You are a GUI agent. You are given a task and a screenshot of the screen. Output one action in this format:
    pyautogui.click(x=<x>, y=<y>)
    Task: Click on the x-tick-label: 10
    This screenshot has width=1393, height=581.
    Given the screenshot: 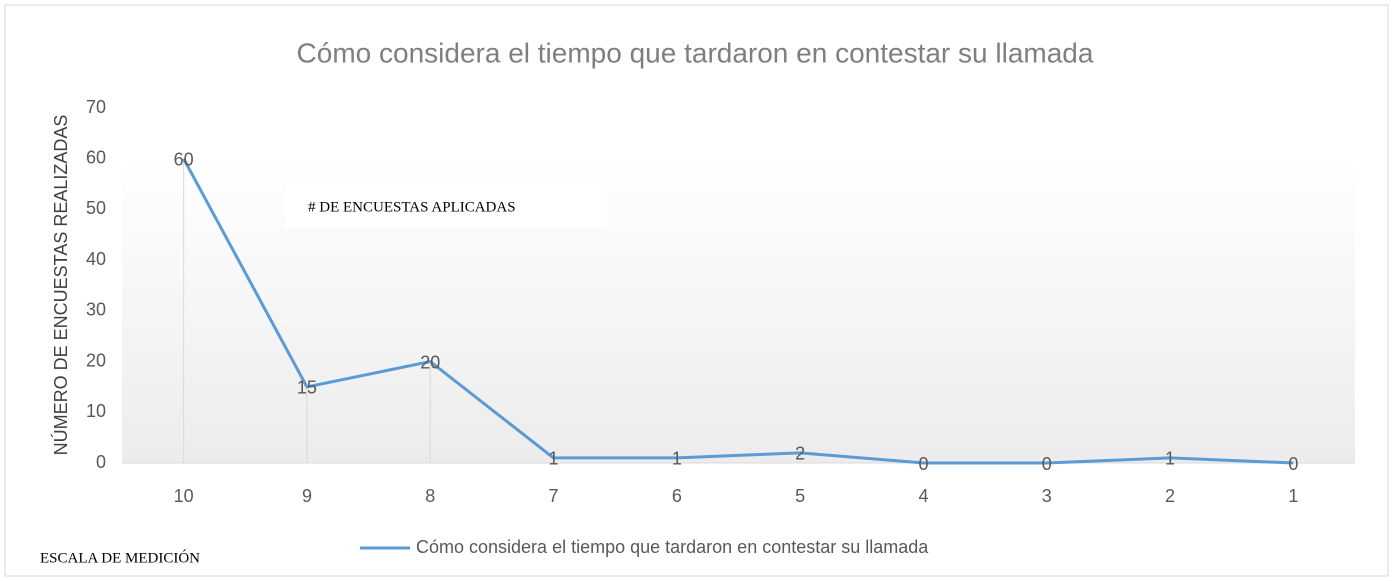 What is the action you would take?
    pyautogui.click(x=184, y=496)
    